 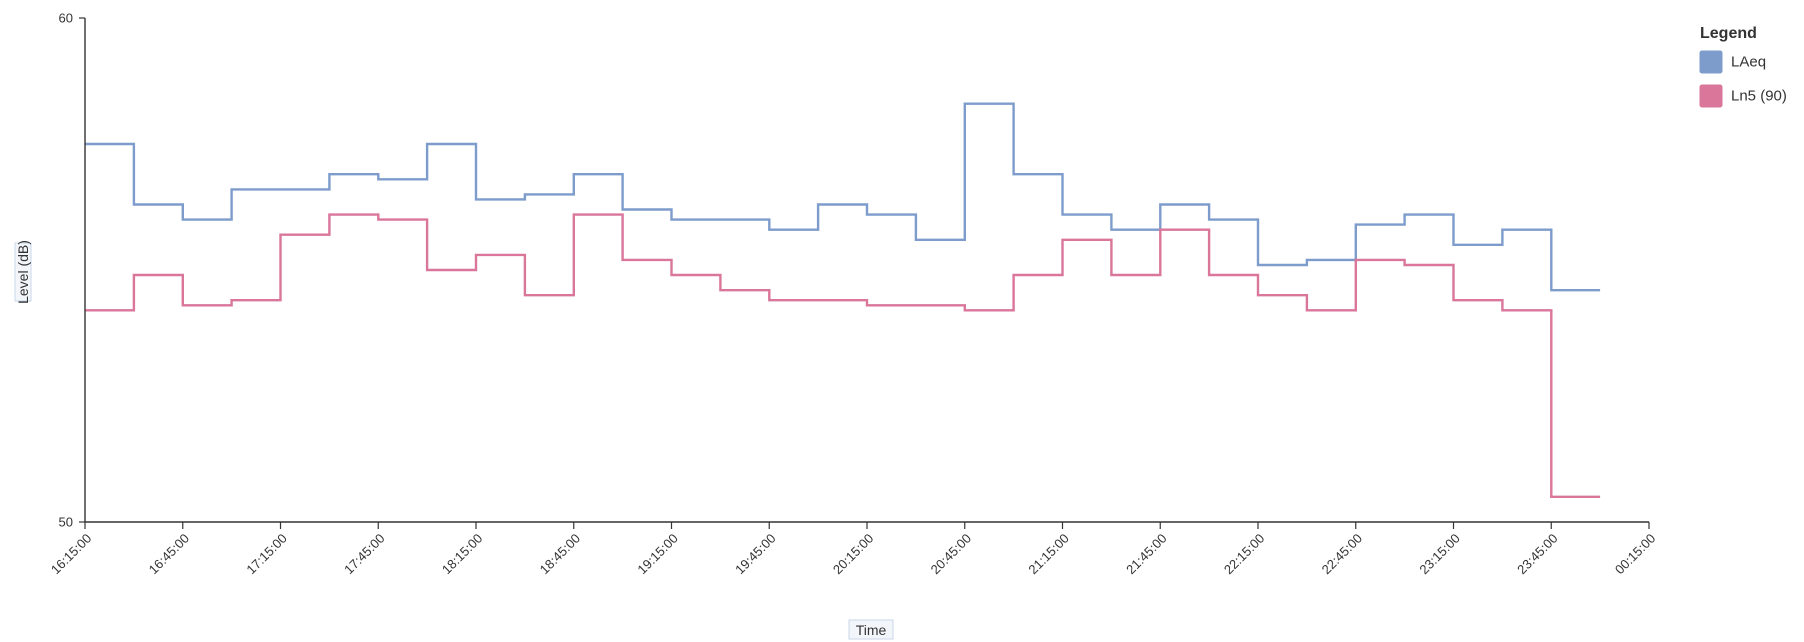 I want to click on x-axis-title: Time, so click(x=871, y=629).